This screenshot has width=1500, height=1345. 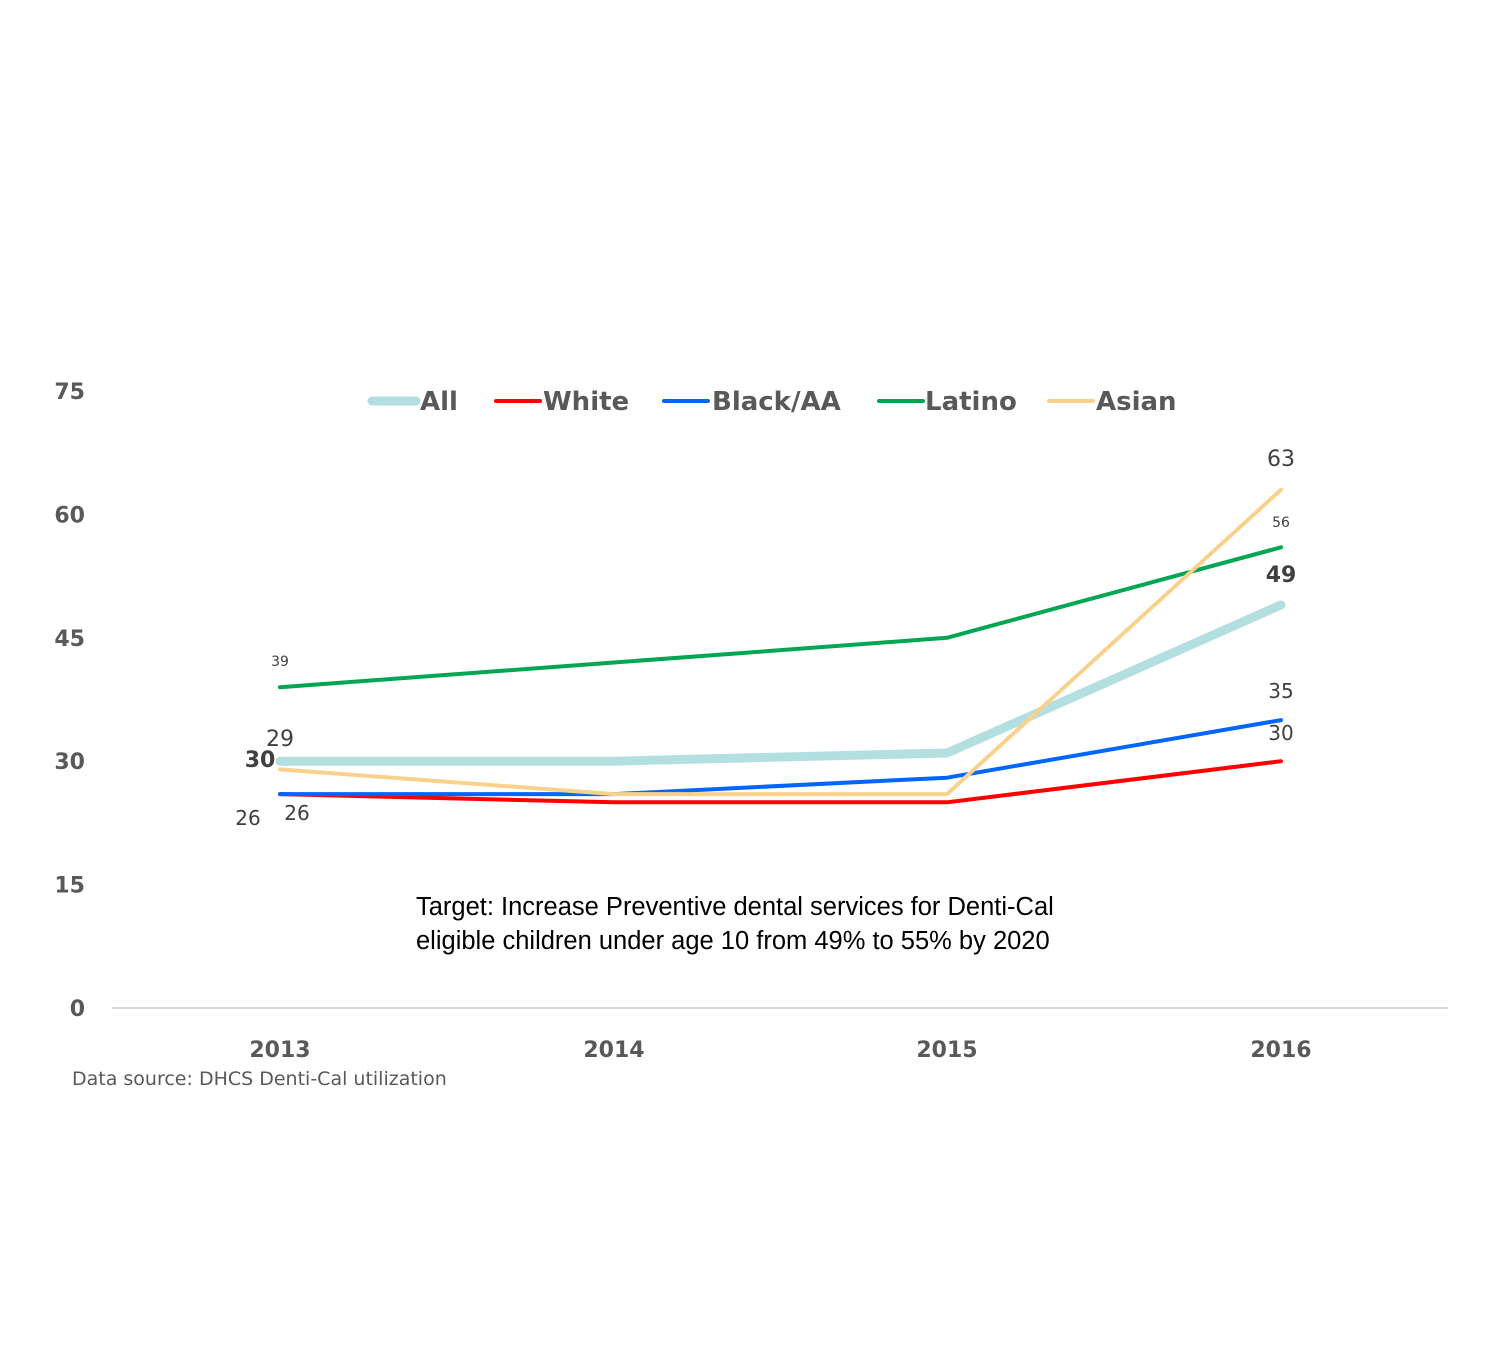 I want to click on series-line-all, so click(x=780, y=683).